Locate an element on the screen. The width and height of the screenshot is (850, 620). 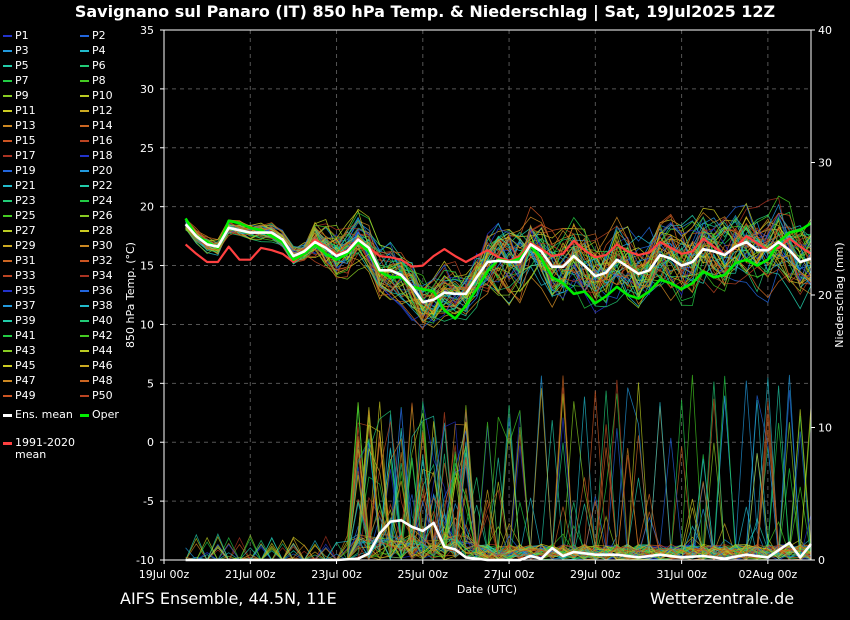
legend-item: P24 is located at coordinates (96, 201).